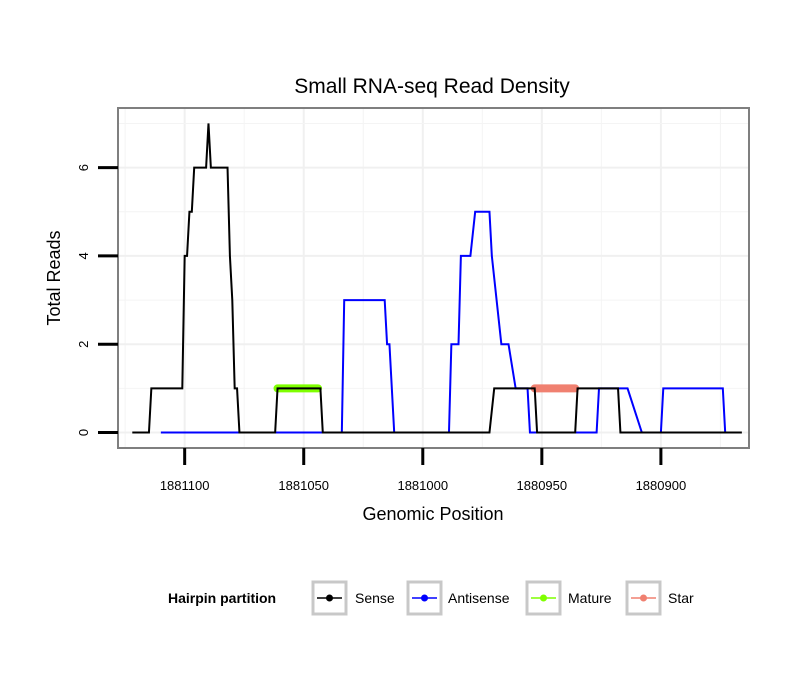  I want to click on legend-item-sense: Sense, so click(353, 598).